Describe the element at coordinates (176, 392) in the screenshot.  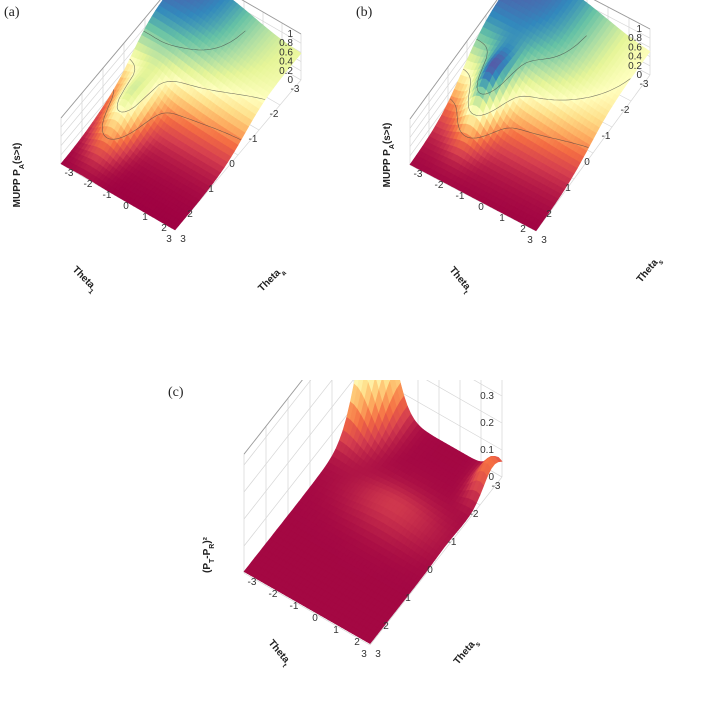
I see `panel-label-c: (c)` at that location.